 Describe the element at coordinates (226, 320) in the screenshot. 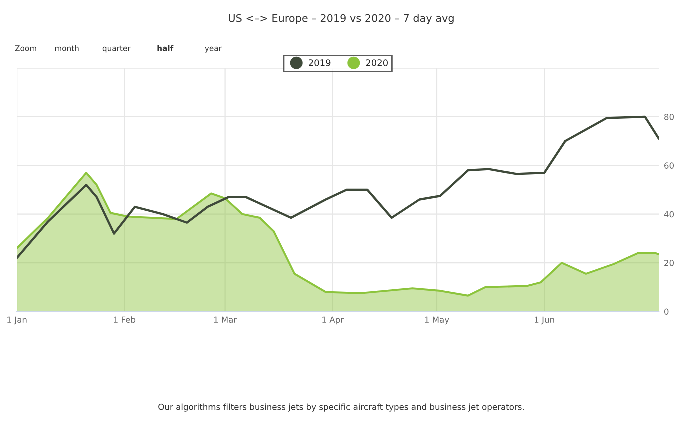

I see `x-tick-label: 1 Mar` at that location.